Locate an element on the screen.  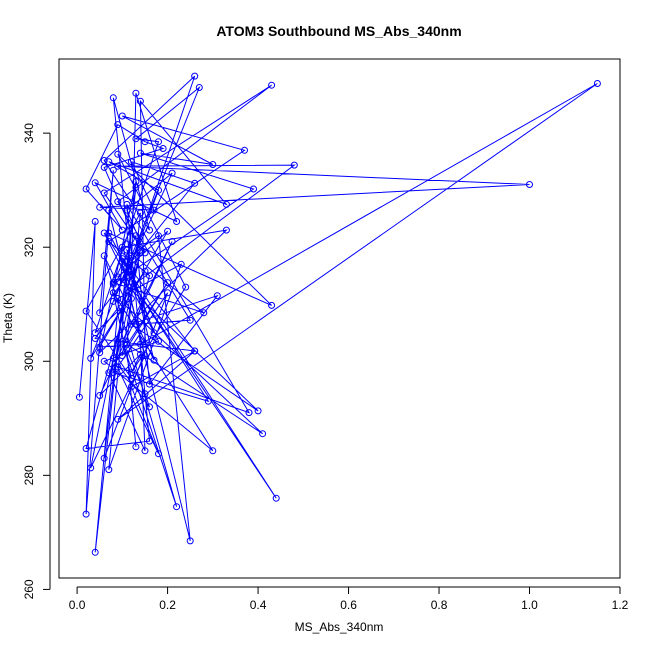
x-tick-label: 0.0 is located at coordinates (77, 605).